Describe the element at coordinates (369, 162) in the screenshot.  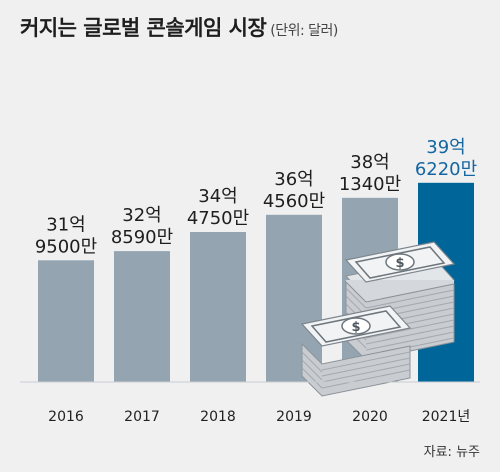
I see `value-label-2020-1: 38억` at that location.